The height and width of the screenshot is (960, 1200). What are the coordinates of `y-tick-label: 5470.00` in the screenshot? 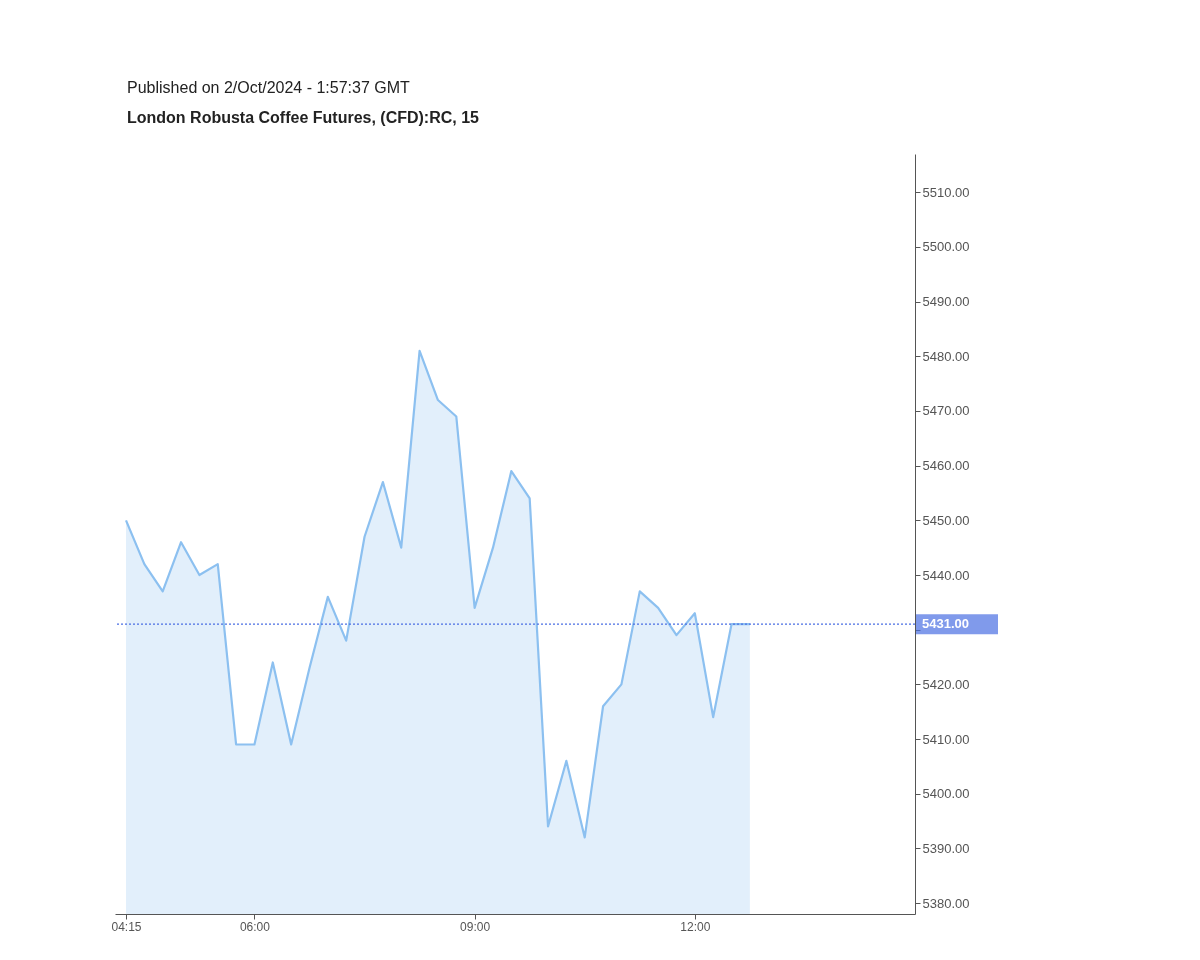 It's located at (946, 411).